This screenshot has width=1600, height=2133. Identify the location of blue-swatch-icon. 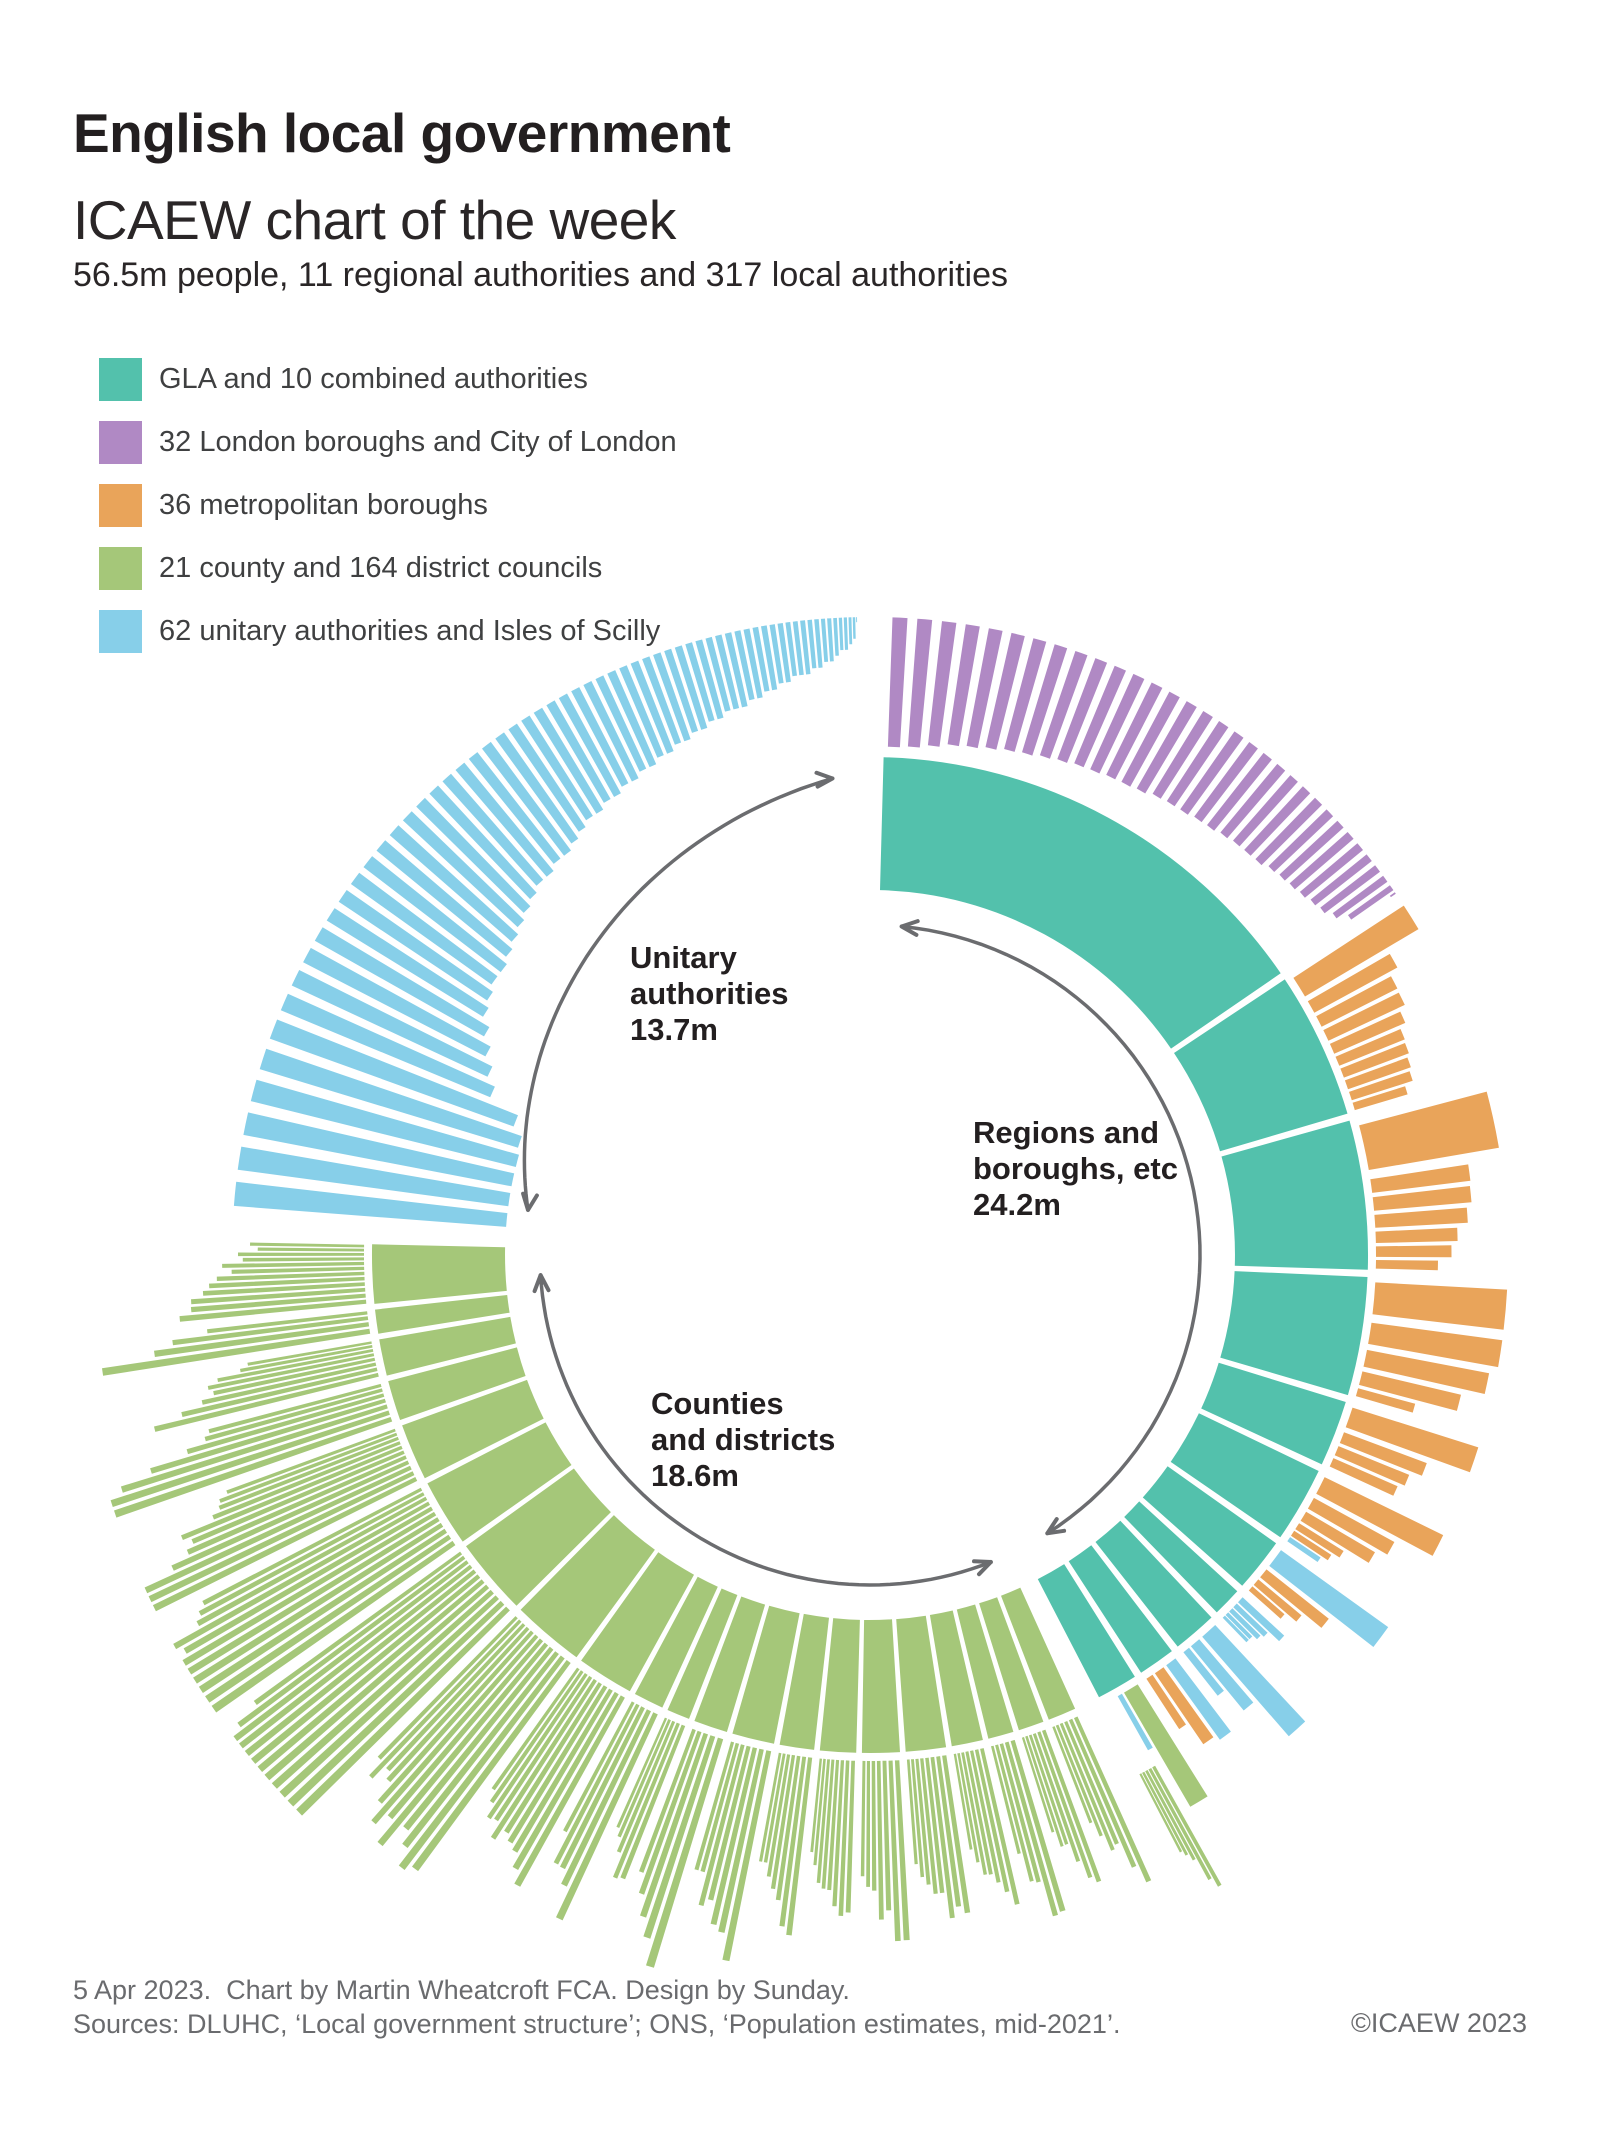
(120, 631).